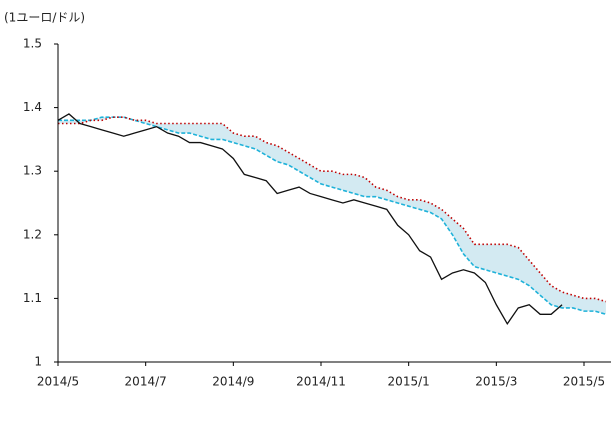  What do you see at coordinates (58, 382) in the screenshot?
I see `x-tick-label: 2014/5` at bounding box center [58, 382].